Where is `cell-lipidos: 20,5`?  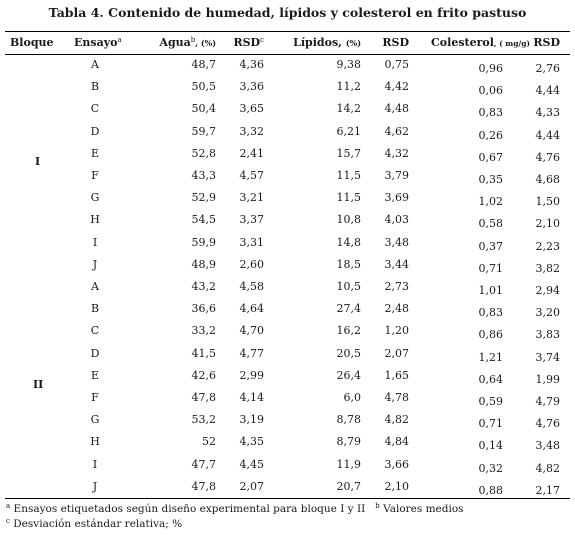
cell-lipidos: 20,5 is located at coordinates (349, 353).